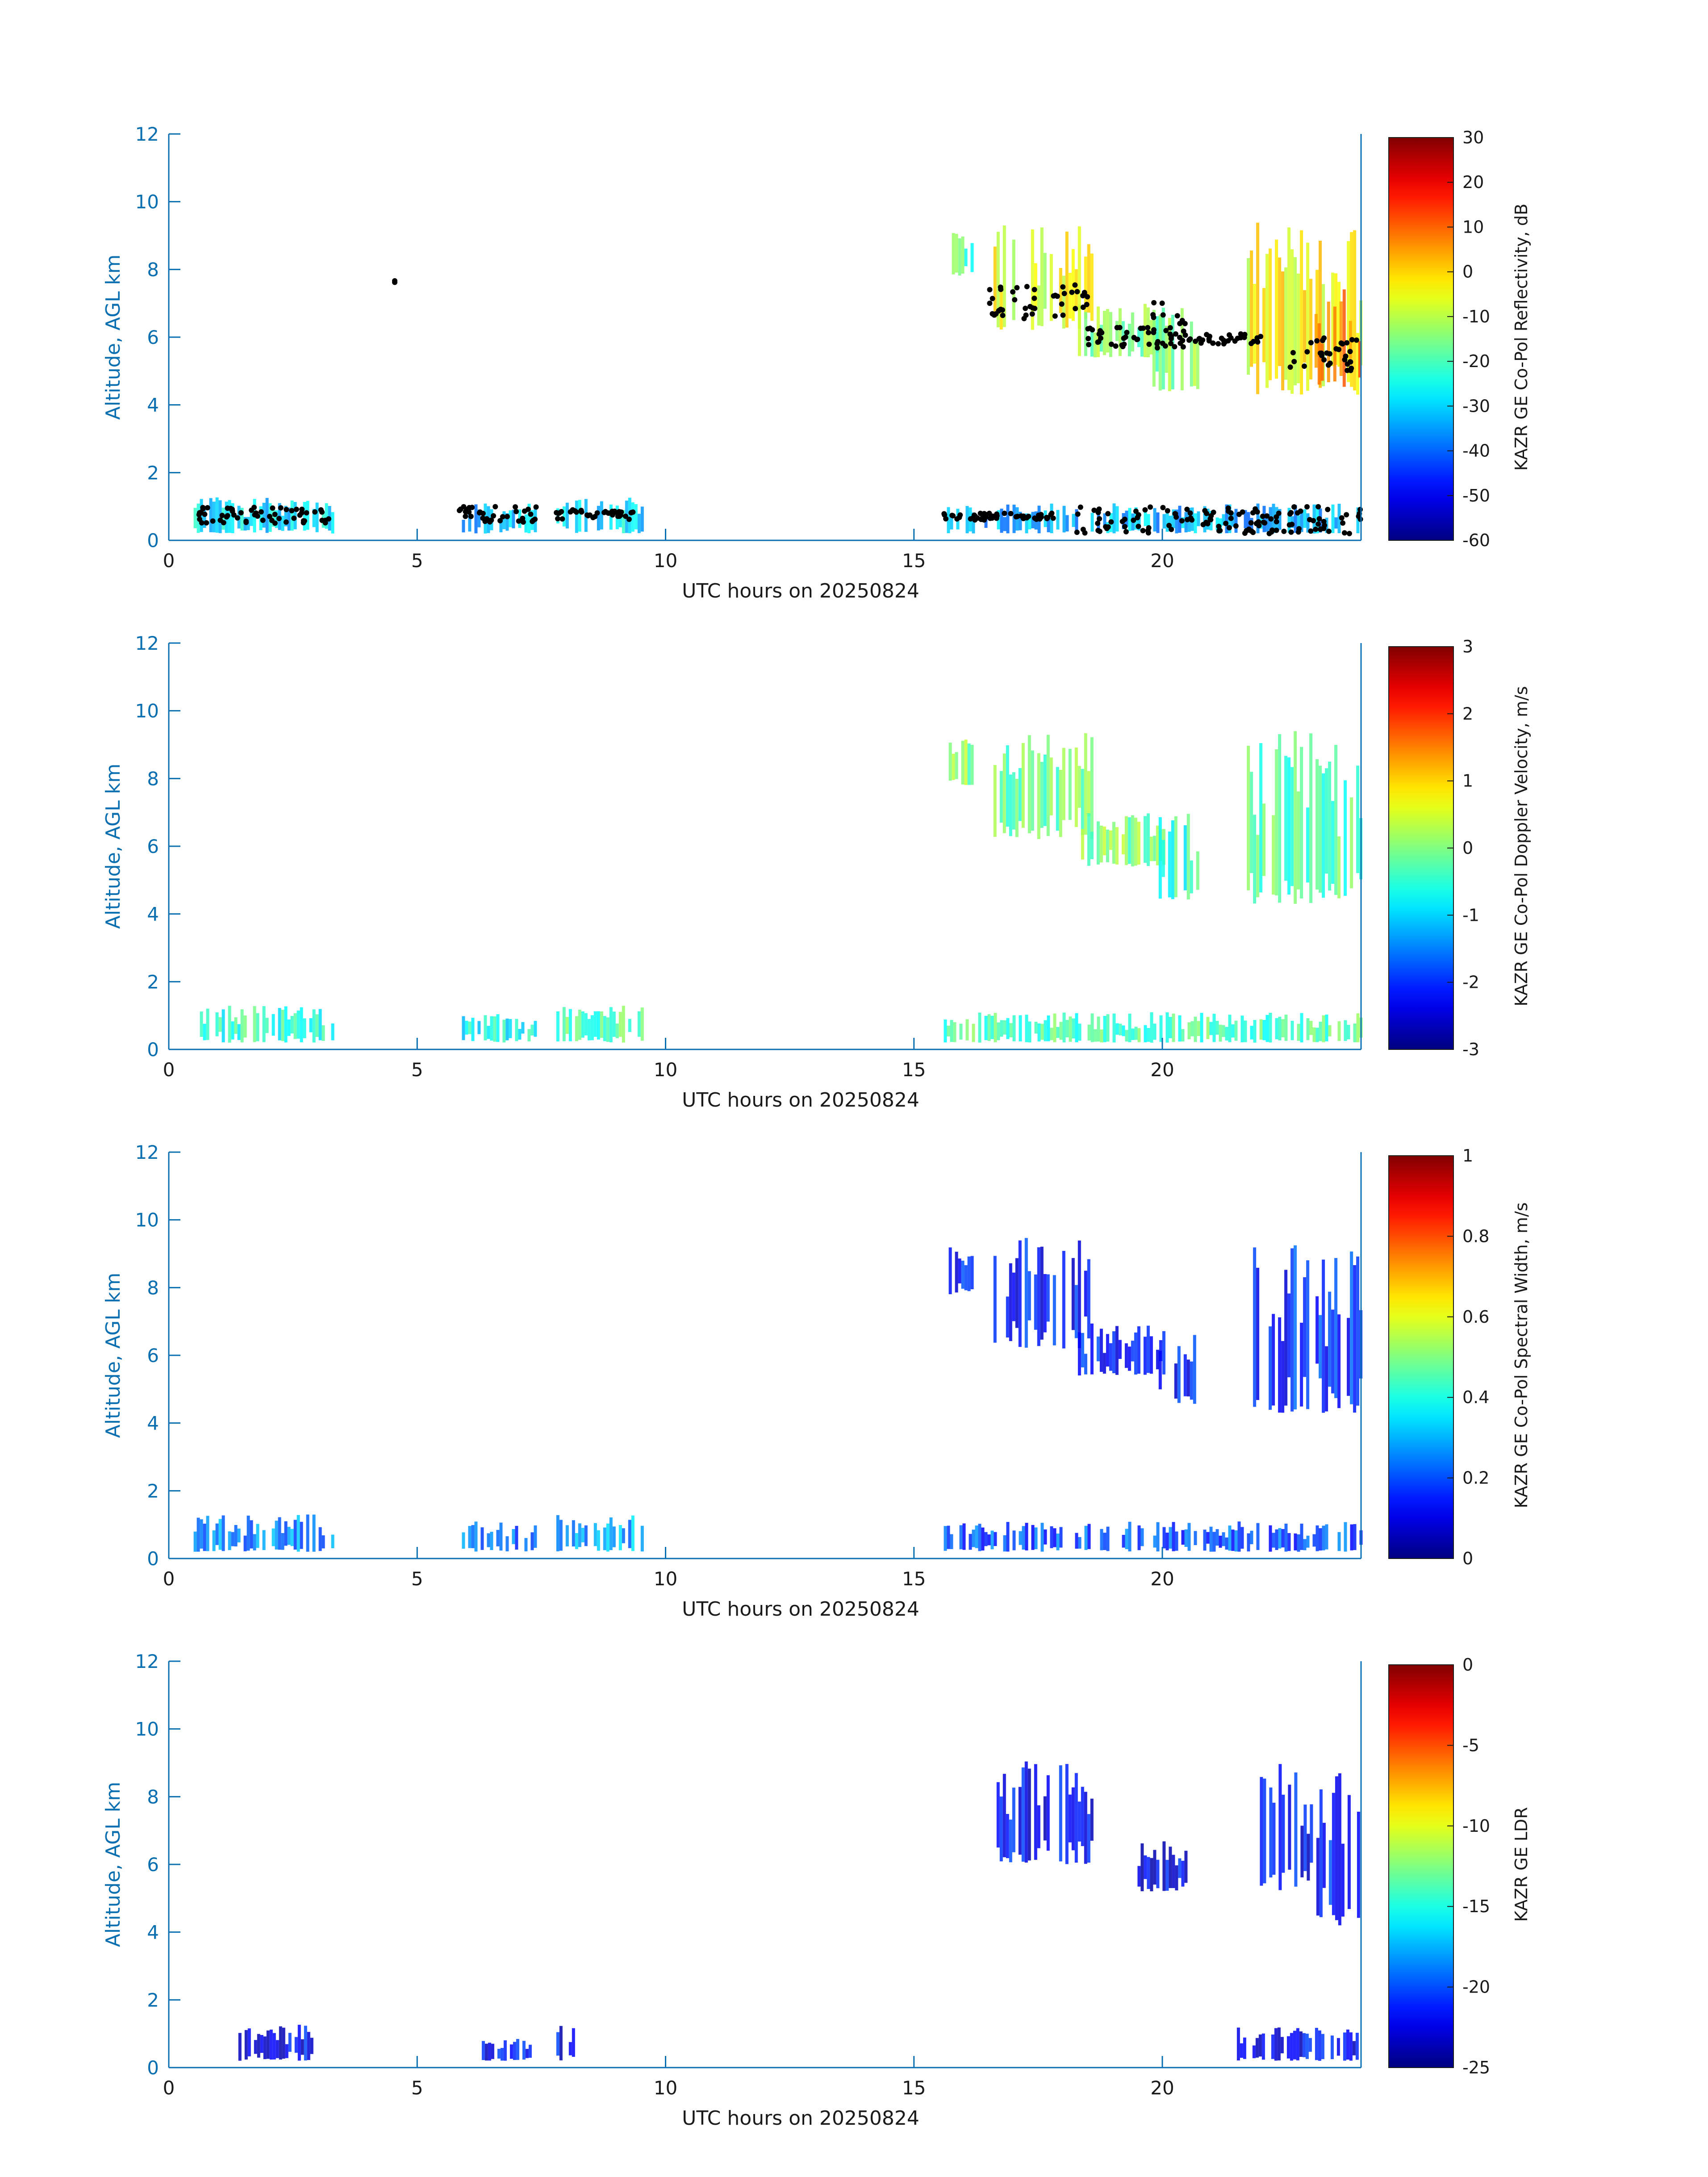 Image resolution: width=1708 pixels, height=2177 pixels. I want to click on colorbar-tick-label: -50, so click(1476, 496).